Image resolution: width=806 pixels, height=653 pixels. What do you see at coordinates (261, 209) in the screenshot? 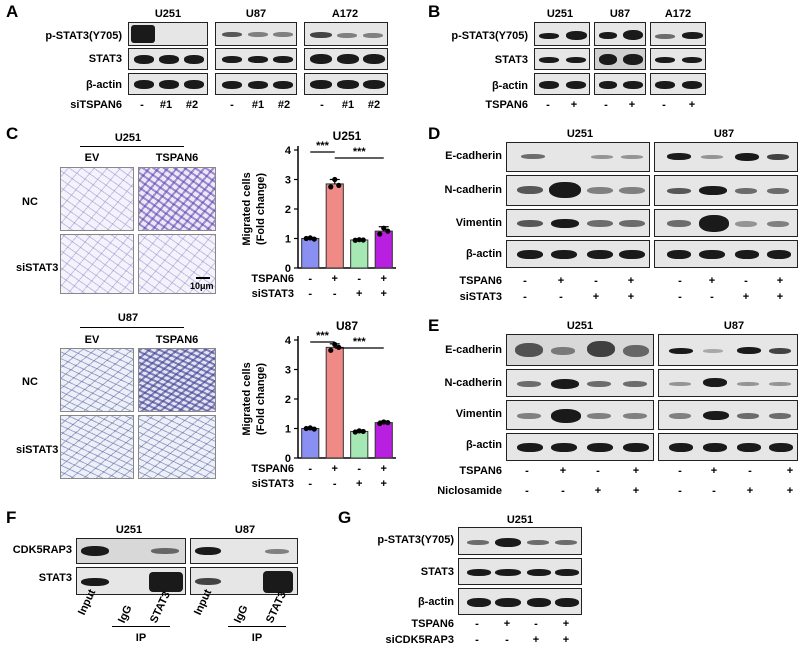
I see `y-axis-label-unit: (Fold change)` at bounding box center [261, 209].